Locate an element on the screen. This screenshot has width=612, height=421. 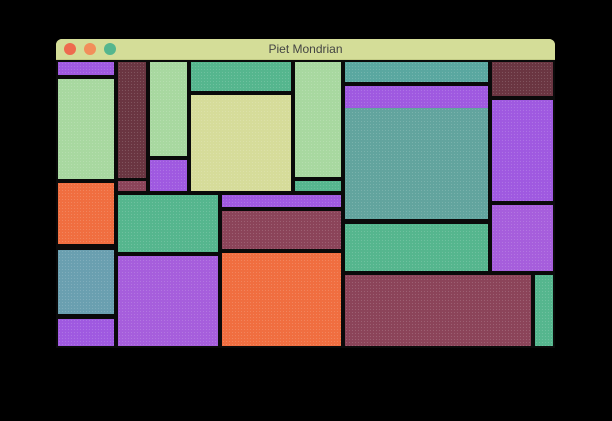
maximize-button is located at coordinates (110, 49).